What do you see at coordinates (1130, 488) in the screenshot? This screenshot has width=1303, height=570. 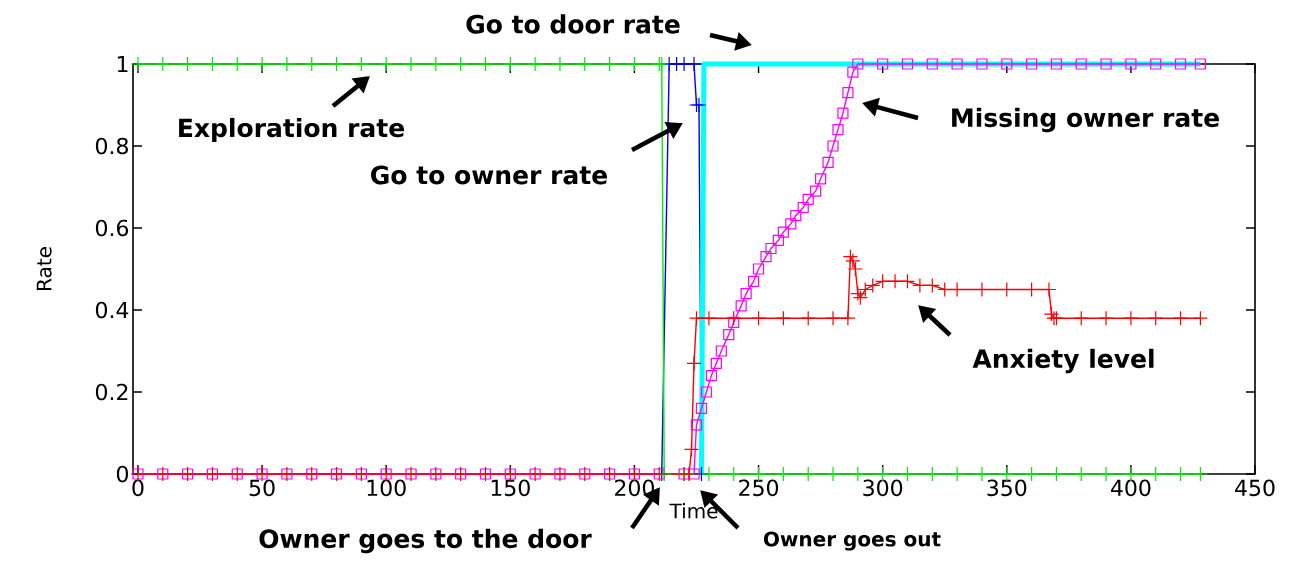 I see `x-tick-label: 400` at bounding box center [1130, 488].